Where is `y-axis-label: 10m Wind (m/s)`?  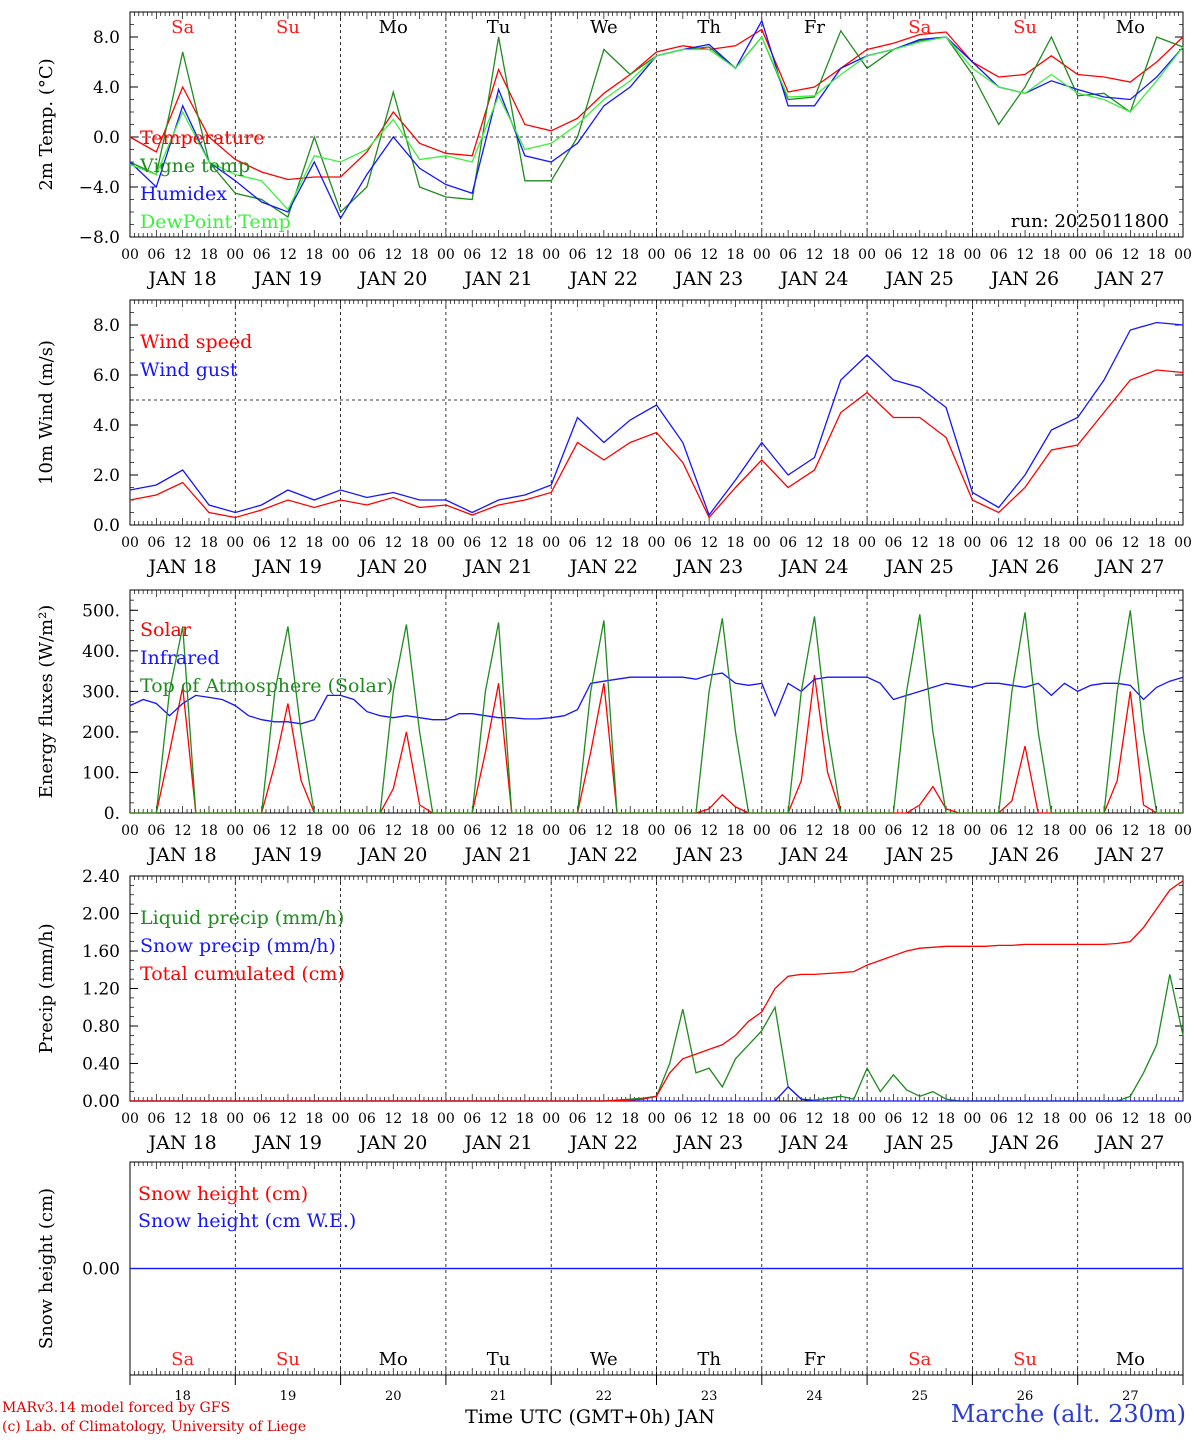 y-axis-label: 10m Wind (m/s) is located at coordinates (46, 412).